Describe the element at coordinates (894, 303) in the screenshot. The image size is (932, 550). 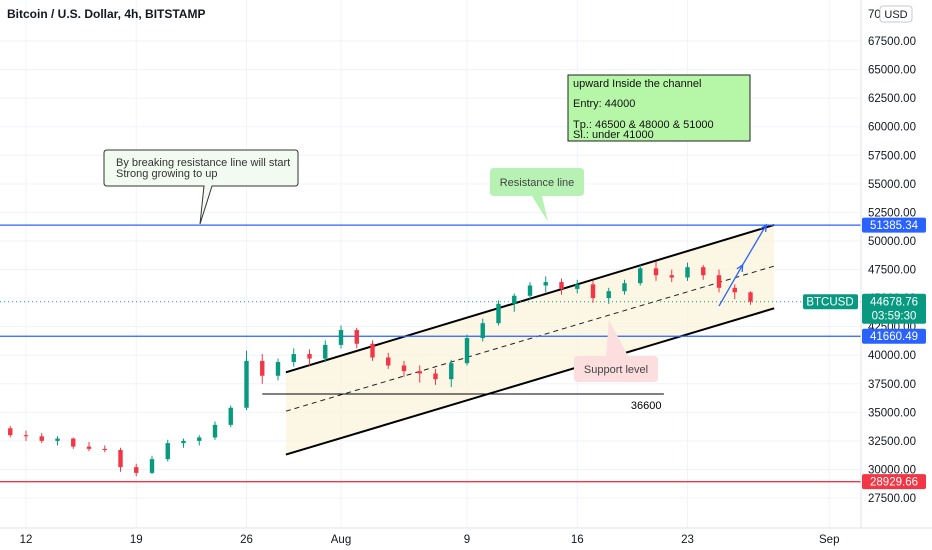
I see `svg-text: 44678.76` at that location.